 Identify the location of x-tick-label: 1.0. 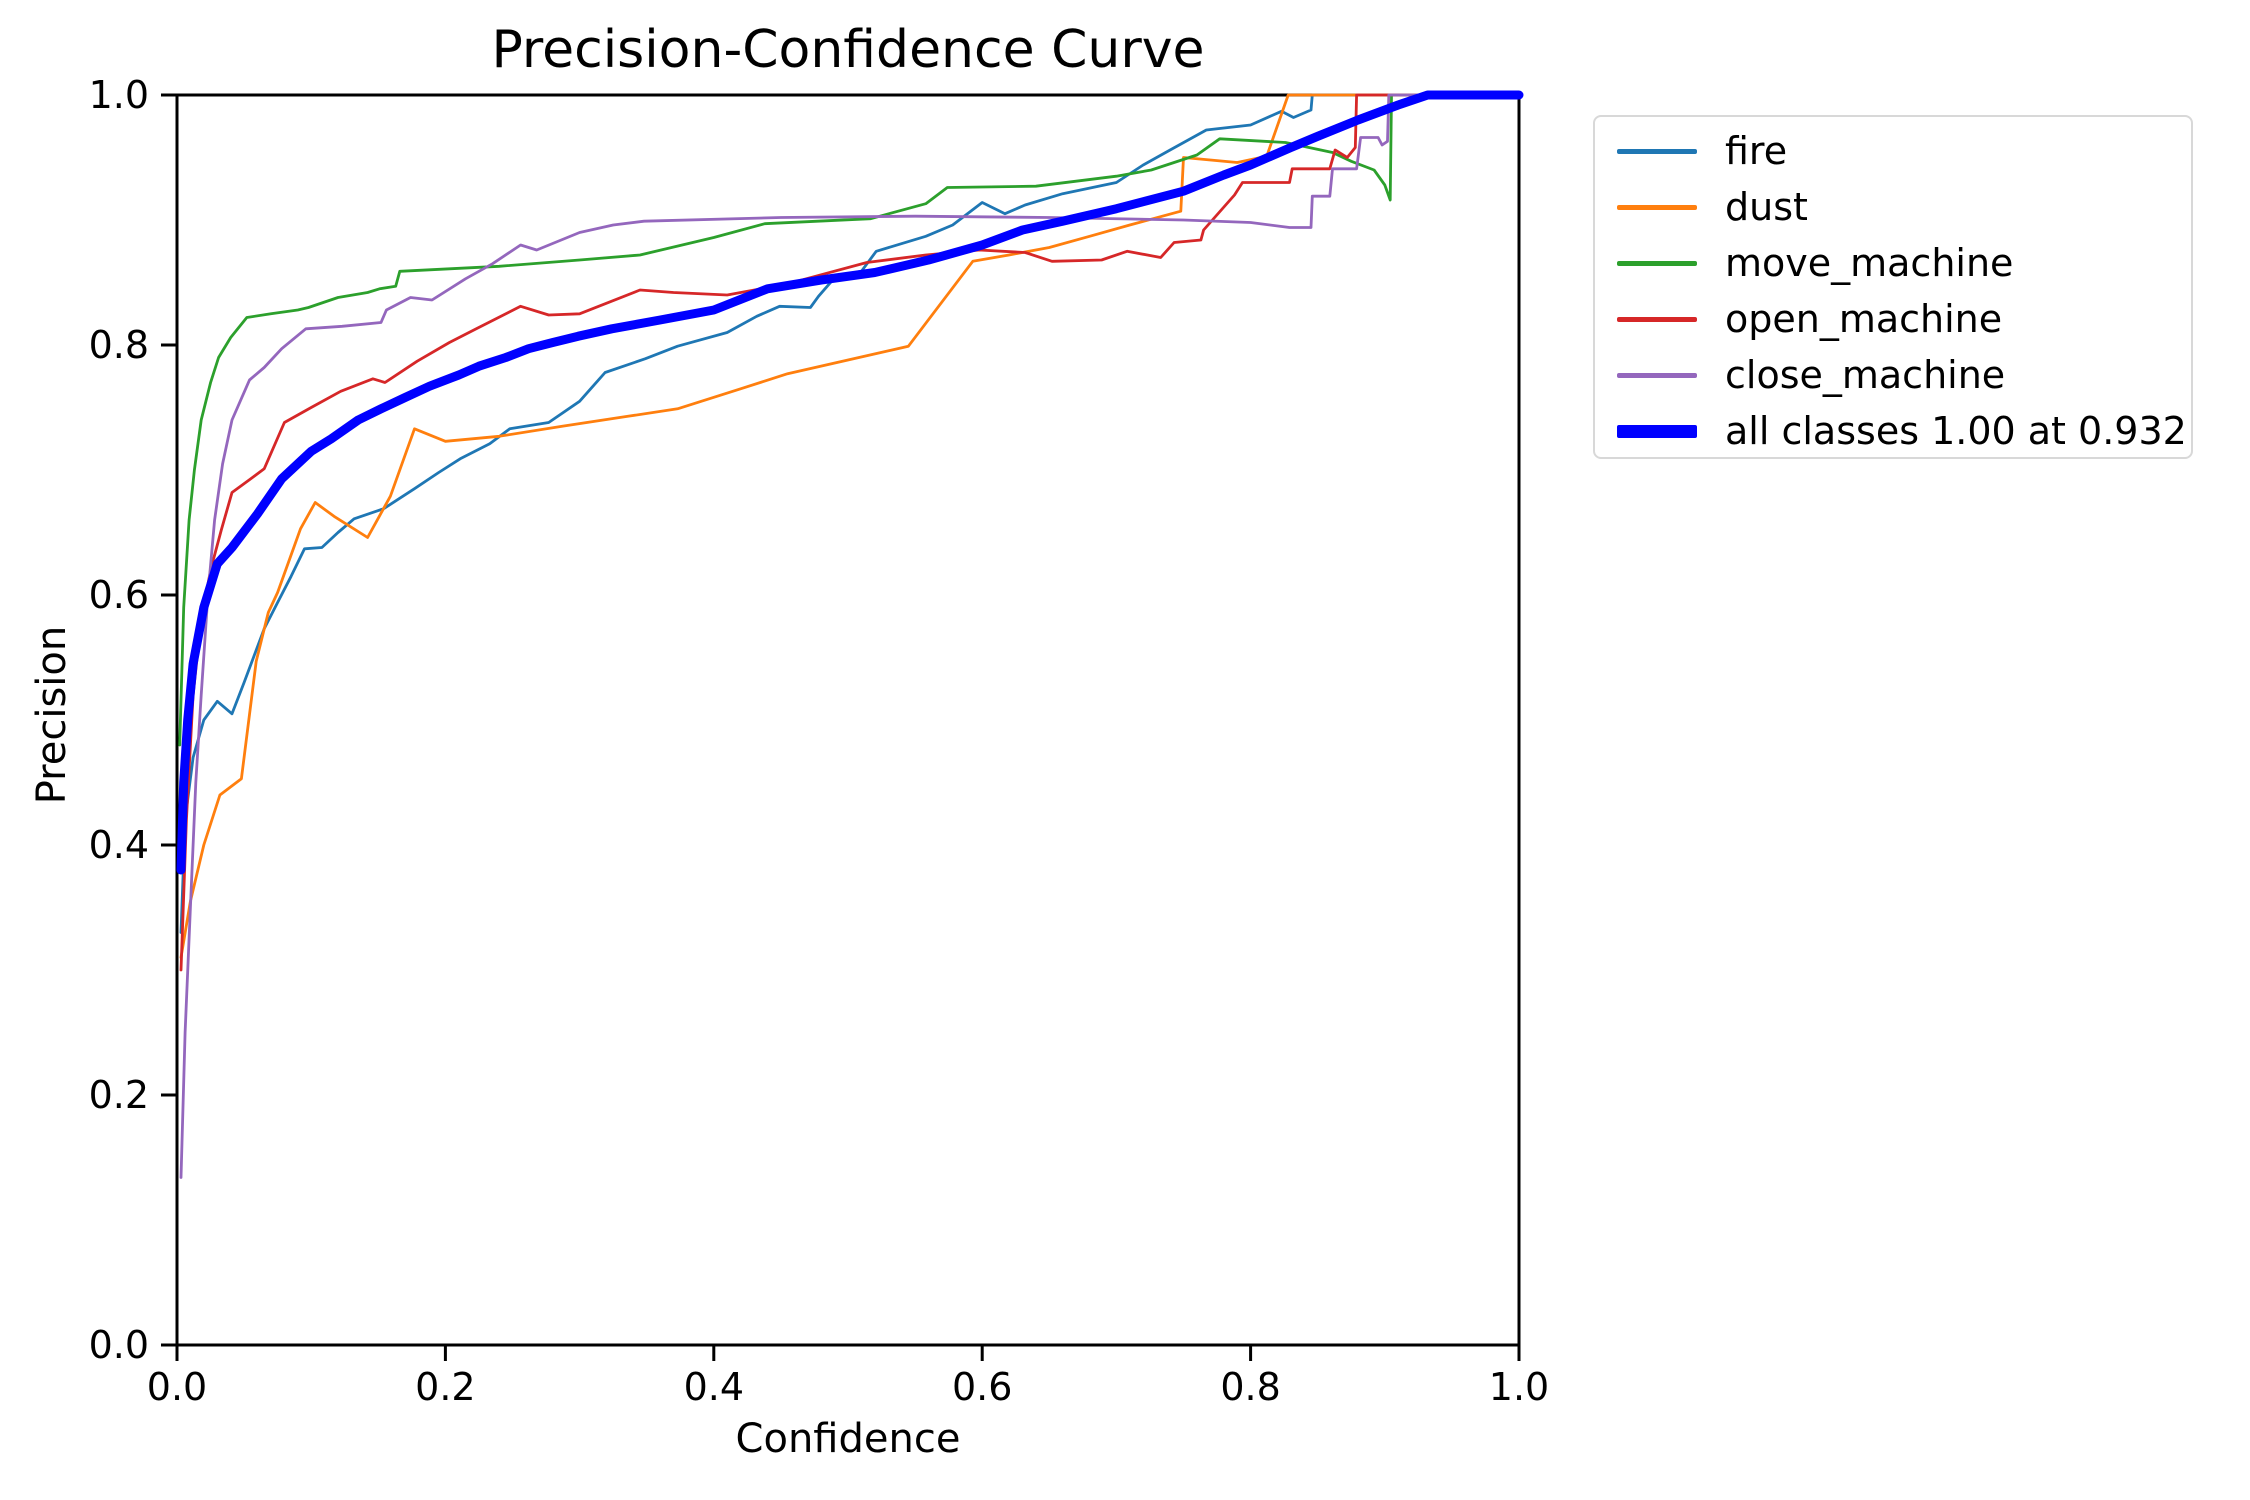
(1519, 1387).